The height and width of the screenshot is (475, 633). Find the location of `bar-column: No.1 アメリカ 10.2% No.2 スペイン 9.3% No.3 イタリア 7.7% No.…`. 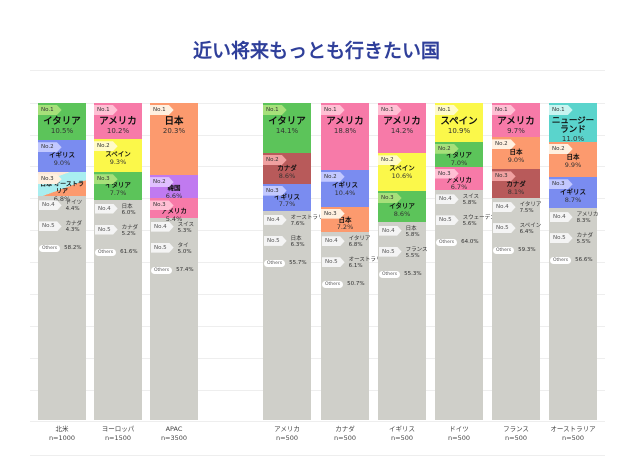

bar-column: No.1 アメリカ 10.2% No.2 スペイン 9.3% No.3 イタリア 7.7% No.… is located at coordinates (118, 261).